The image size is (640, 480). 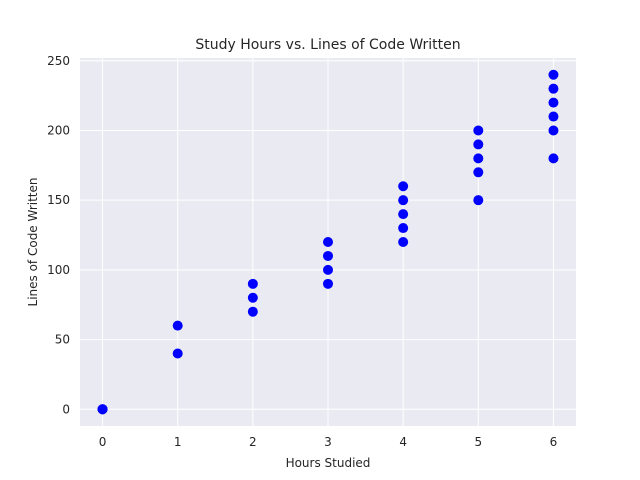 I want to click on chart-title: Study Hours vs. Lines of Code Written, so click(x=327, y=45).